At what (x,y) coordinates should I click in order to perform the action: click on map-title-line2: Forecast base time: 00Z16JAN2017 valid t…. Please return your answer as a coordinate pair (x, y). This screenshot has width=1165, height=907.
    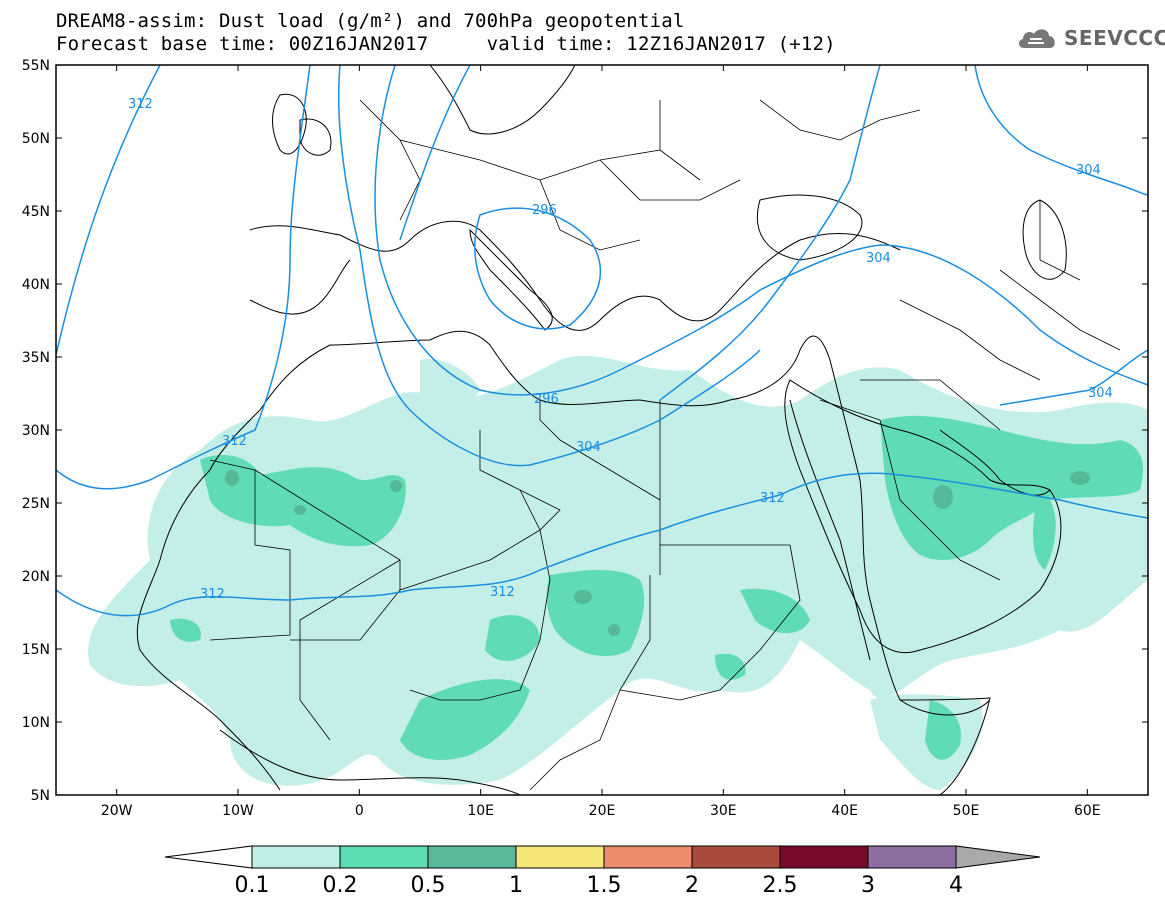
    Looking at the image, I should click on (446, 44).